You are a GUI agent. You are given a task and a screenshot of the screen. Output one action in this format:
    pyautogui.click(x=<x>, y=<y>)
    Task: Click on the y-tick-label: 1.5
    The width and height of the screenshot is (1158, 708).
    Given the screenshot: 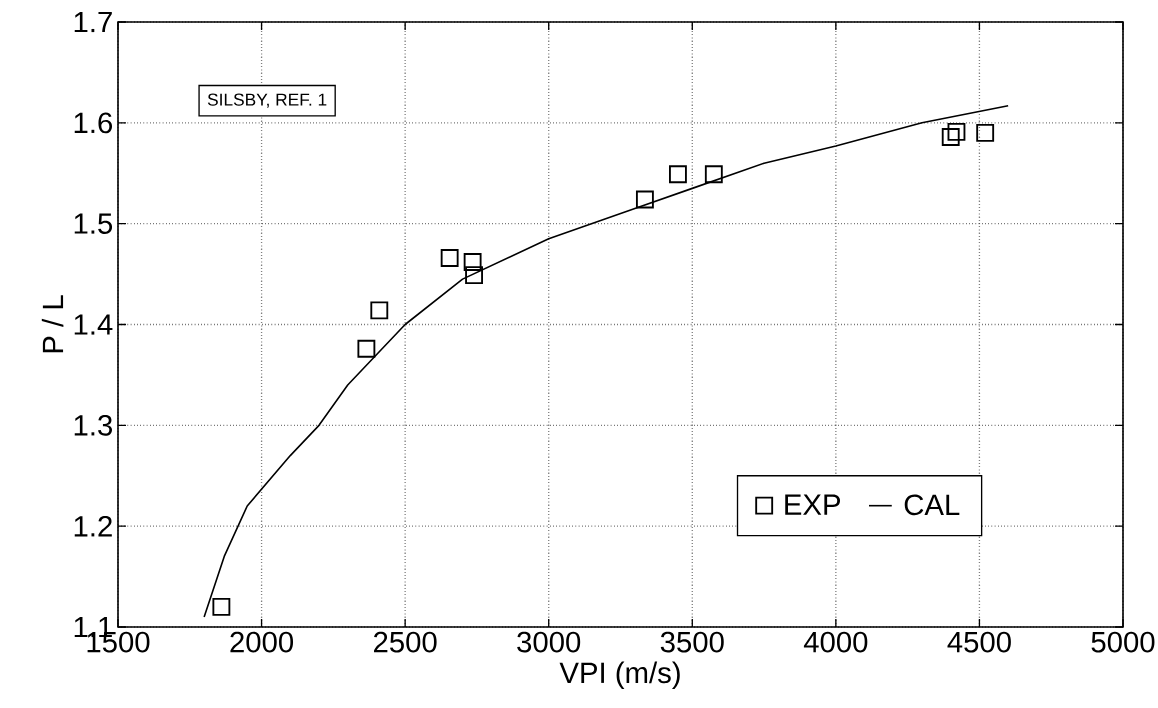 What is the action you would take?
    pyautogui.click(x=93, y=223)
    